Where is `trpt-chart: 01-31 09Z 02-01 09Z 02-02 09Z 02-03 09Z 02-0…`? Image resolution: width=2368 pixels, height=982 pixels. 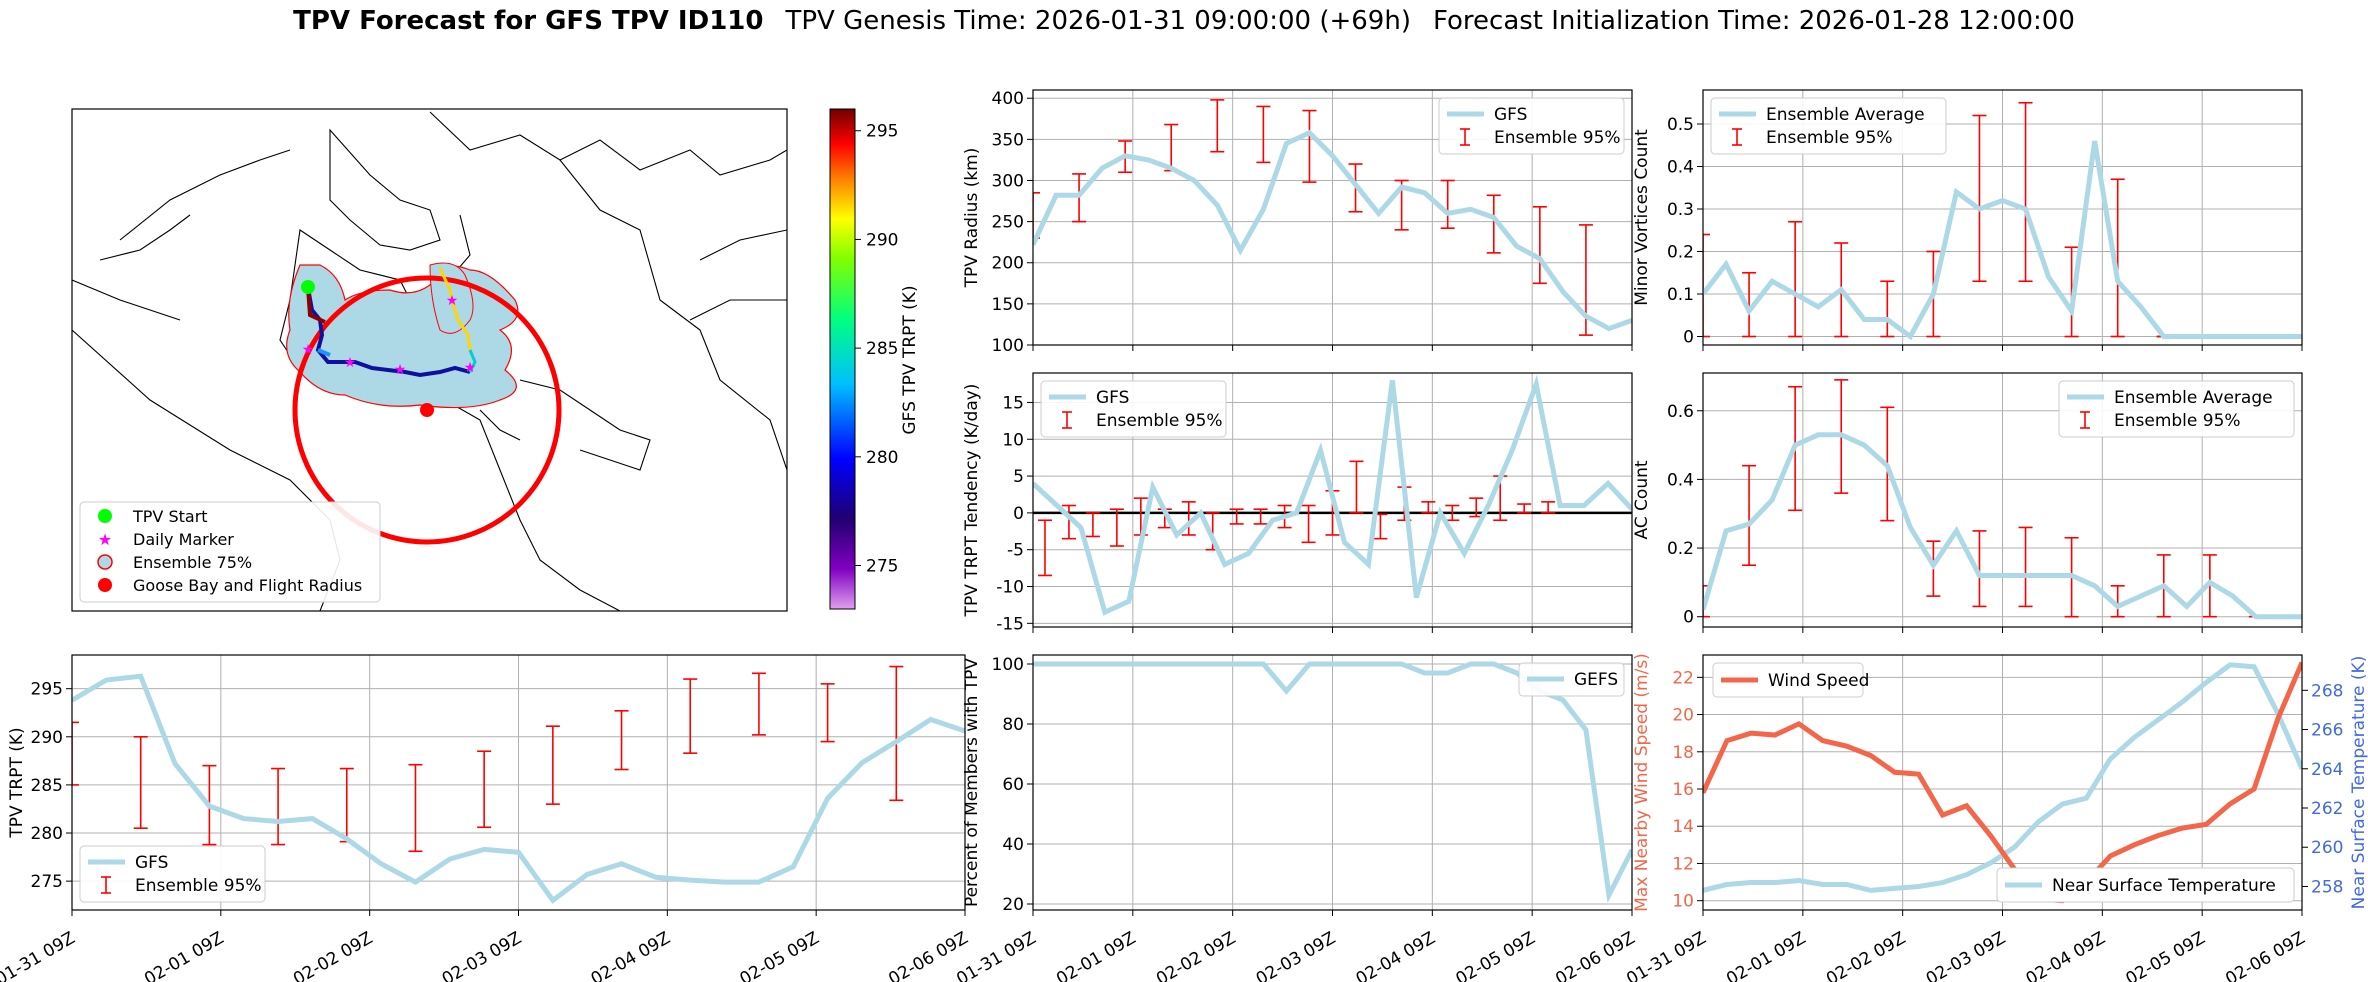
trpt-chart: 01-31 09Z 02-01 09Z 02-02 09Z 02-03 09Z 02-0… is located at coordinates (486, 818).